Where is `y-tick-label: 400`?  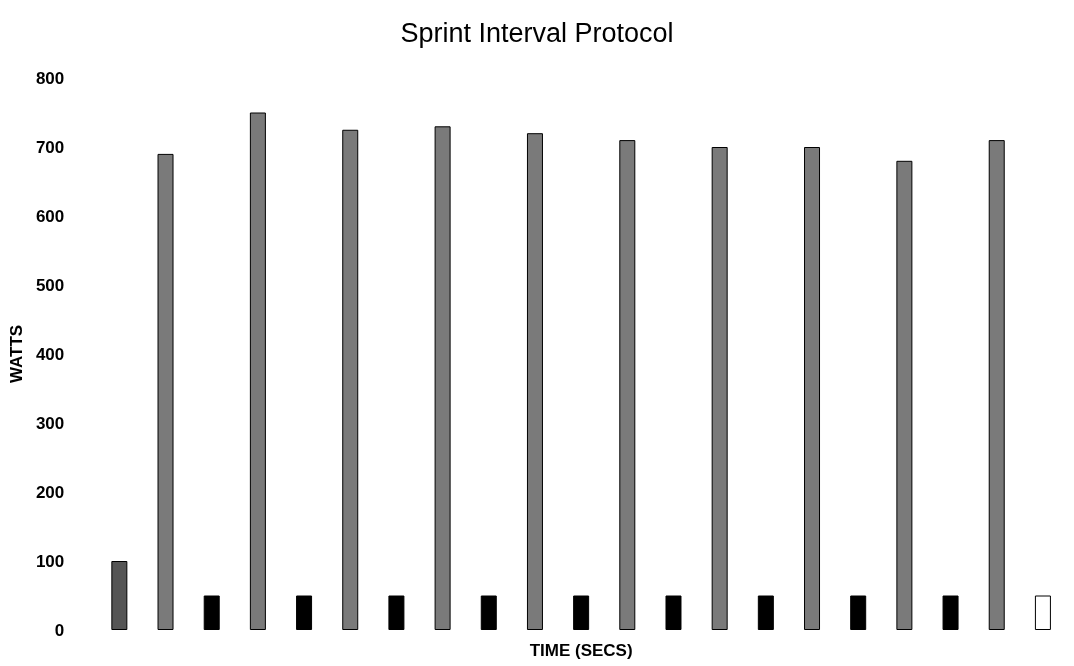 y-tick-label: 400 is located at coordinates (50, 354).